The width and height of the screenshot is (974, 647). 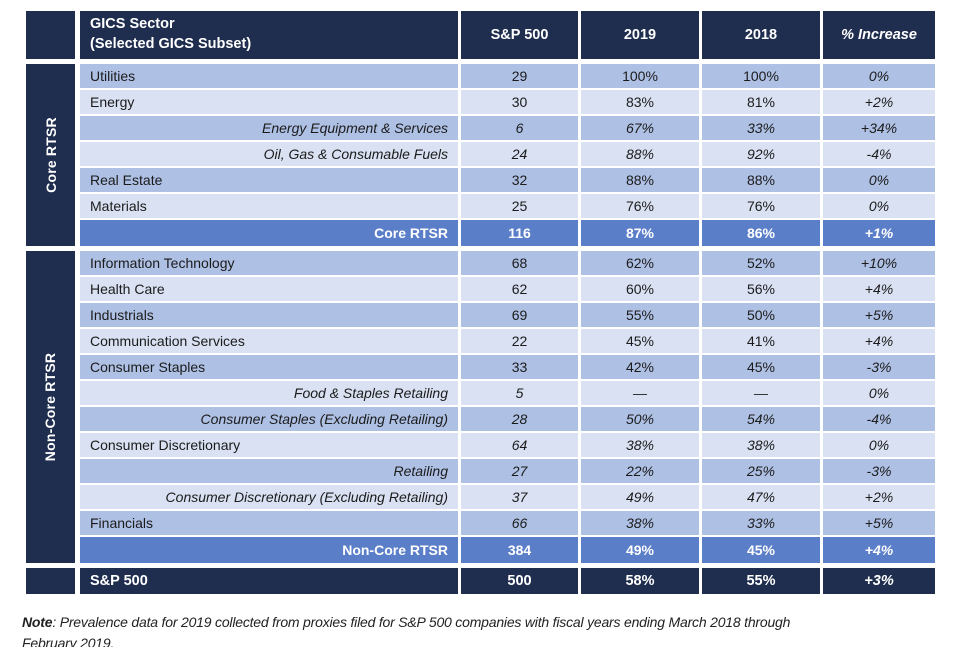 I want to click on row-value-y2018: 38%, so click(x=761, y=445).